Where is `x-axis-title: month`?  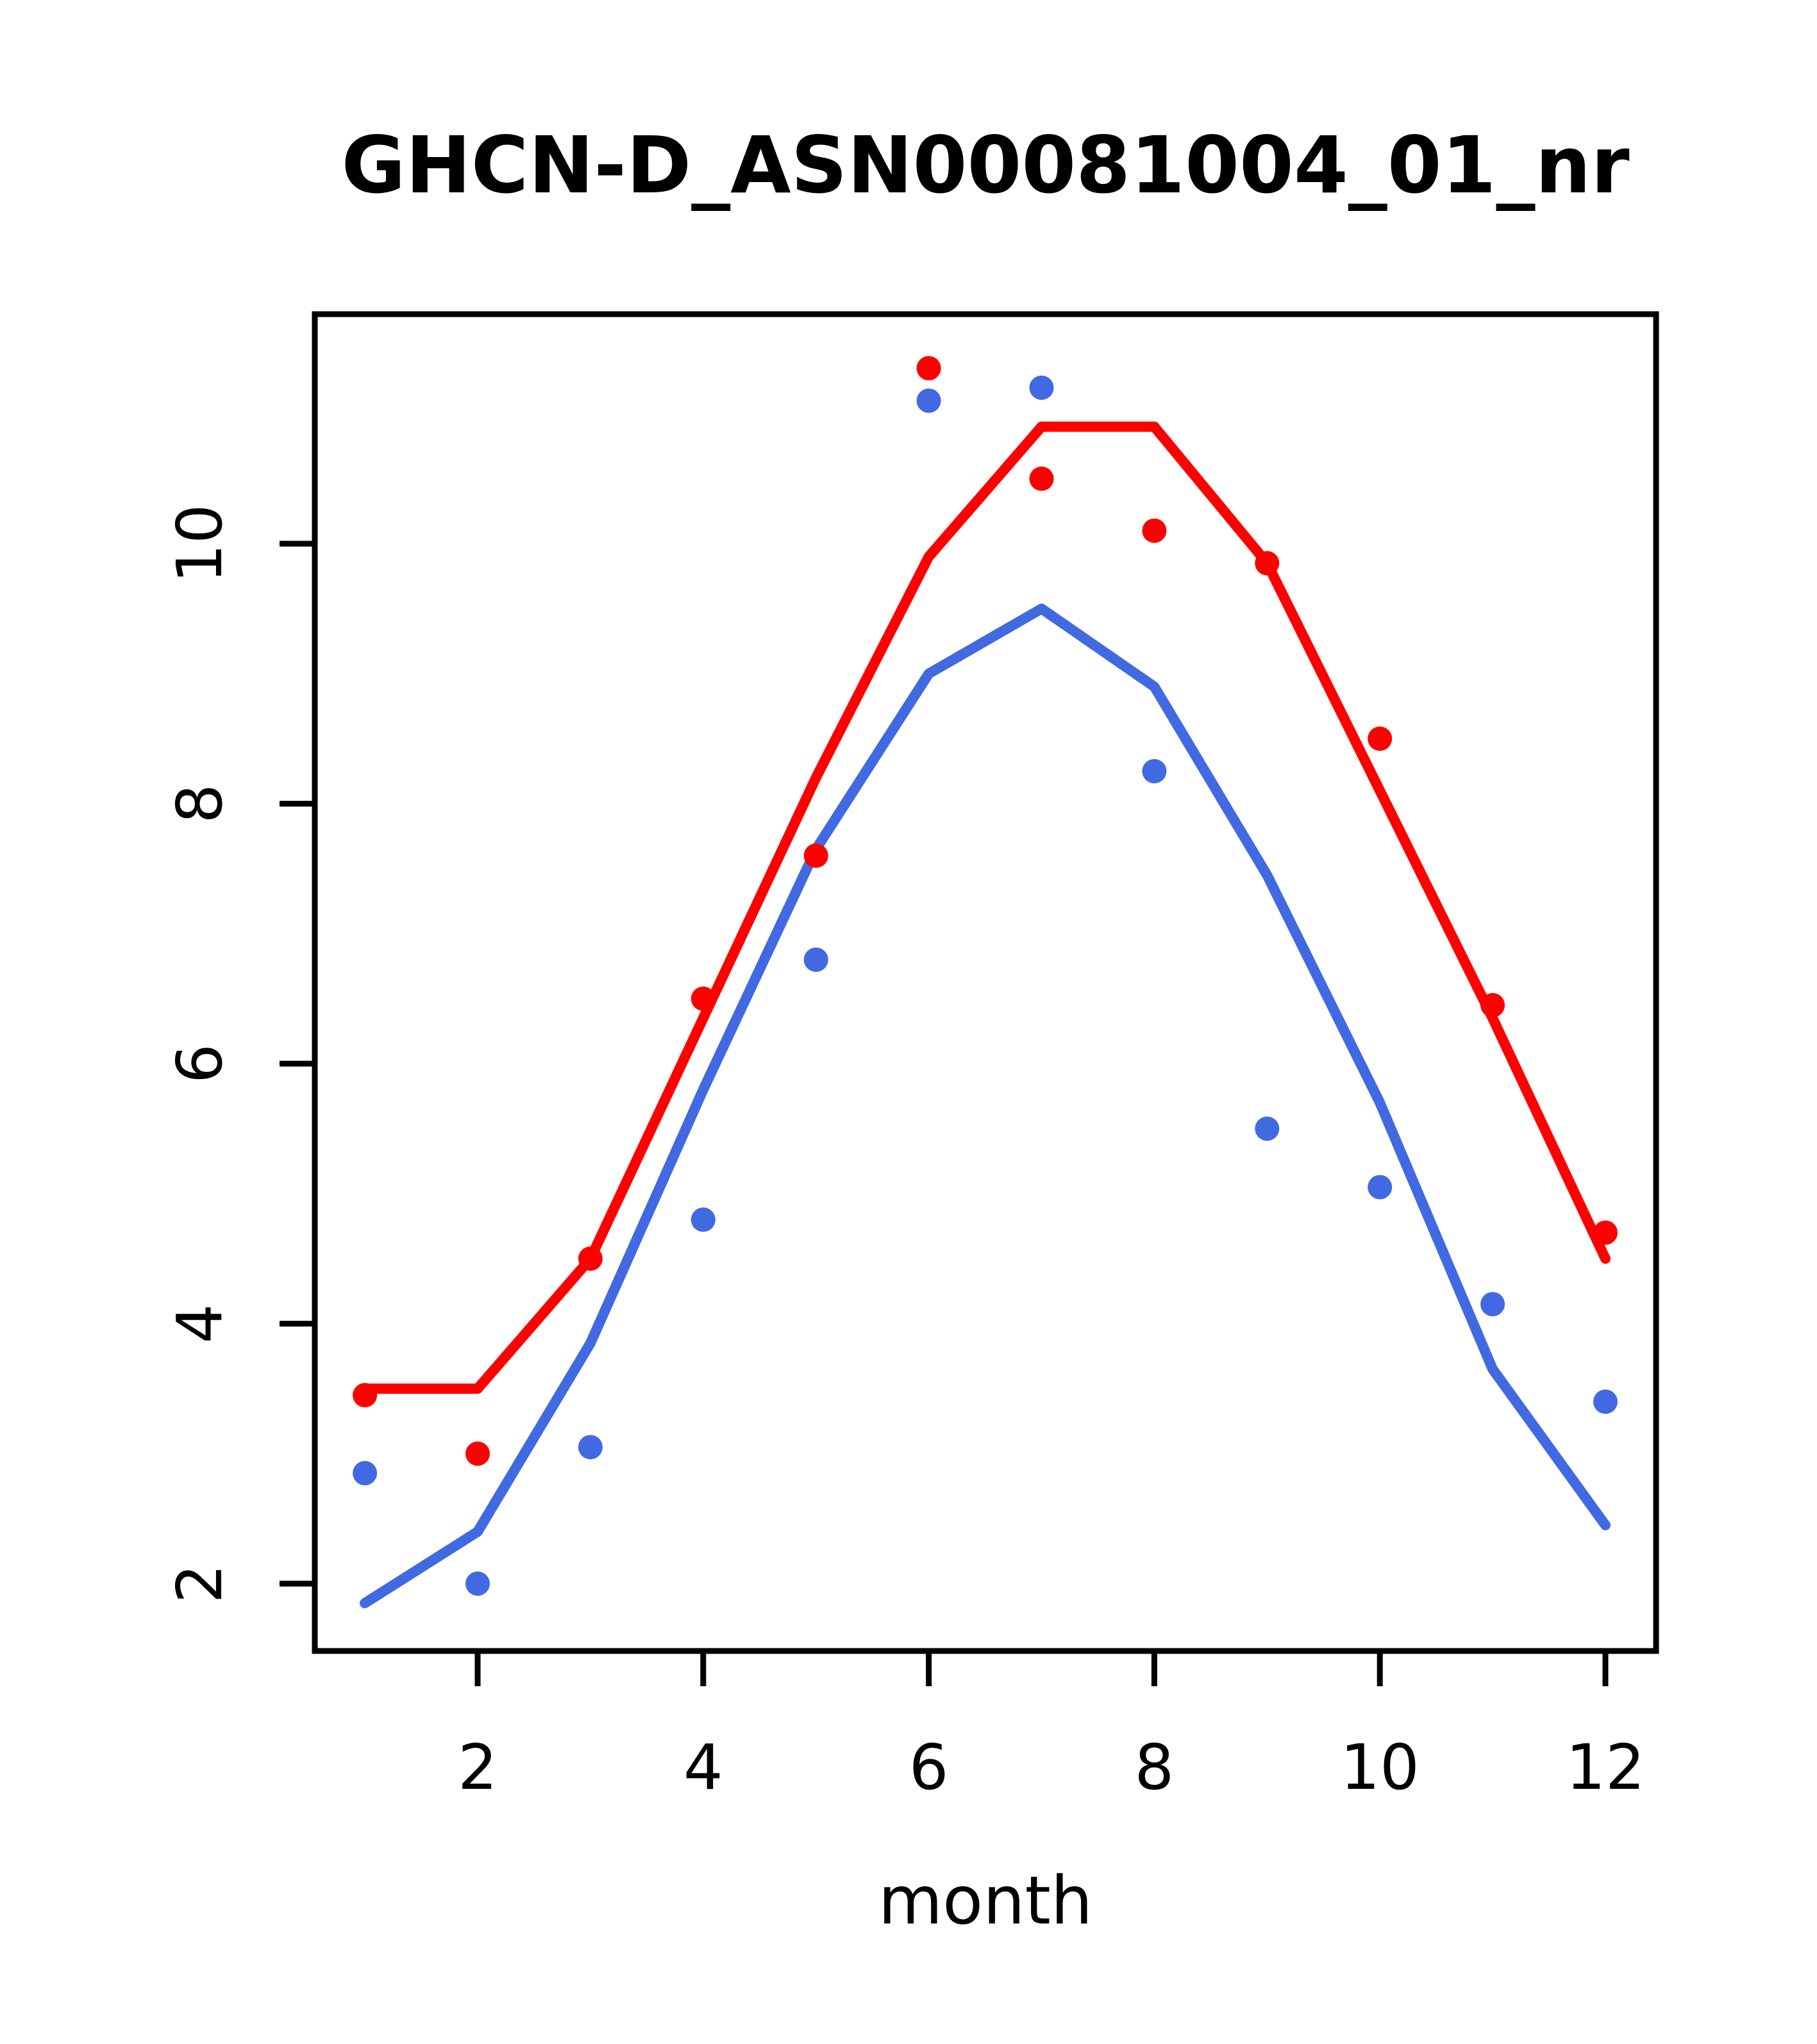 x-axis-title: month is located at coordinates (986, 1901).